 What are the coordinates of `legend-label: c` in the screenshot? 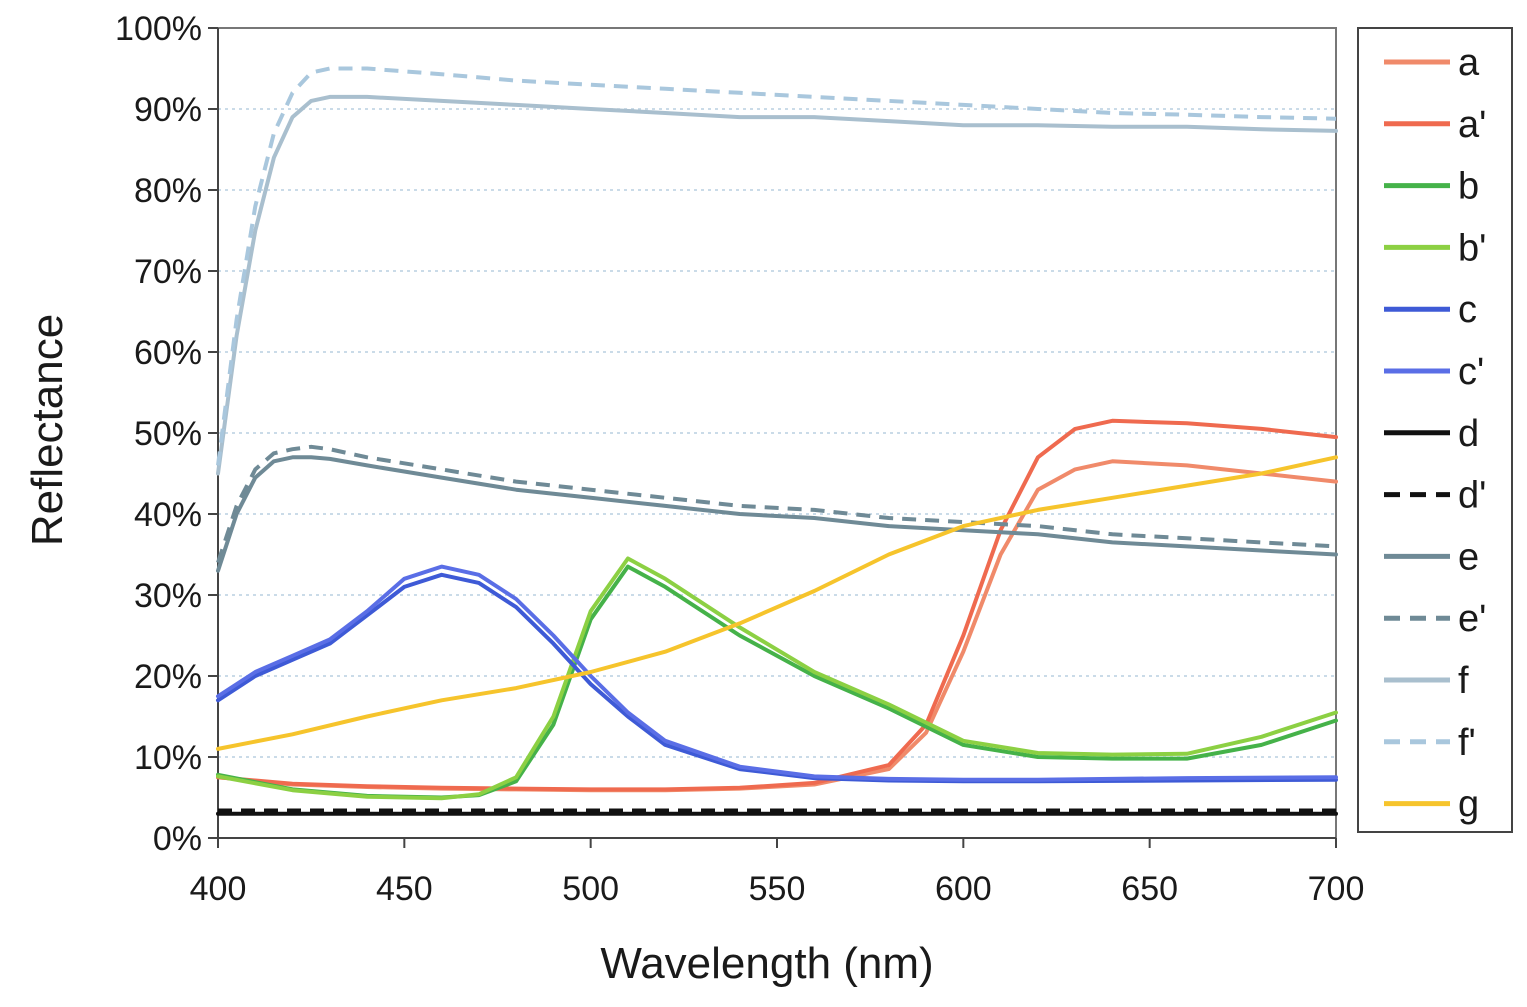 It's located at (1467, 310).